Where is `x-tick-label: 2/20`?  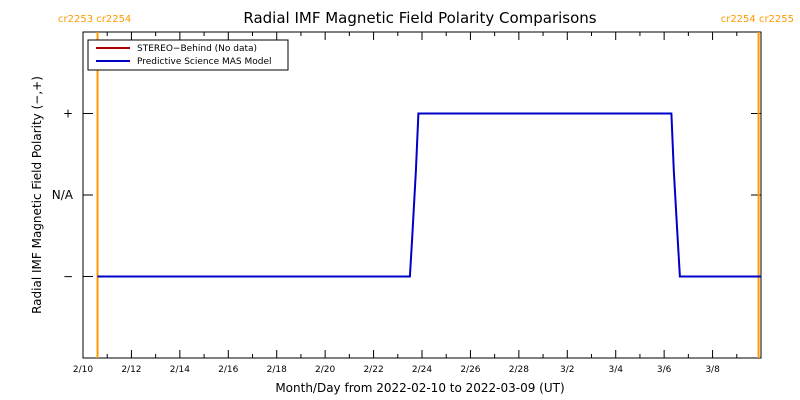
x-tick-label: 2/20 is located at coordinates (325, 370).